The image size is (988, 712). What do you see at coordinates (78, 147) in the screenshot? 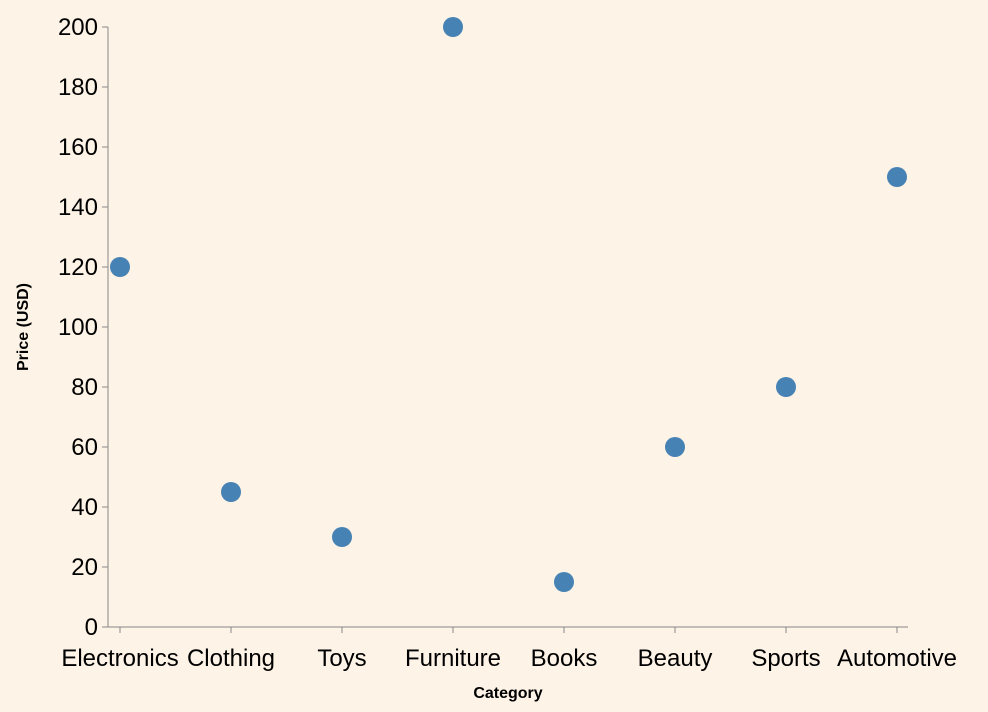
I see `y-tick-label: 160` at bounding box center [78, 147].